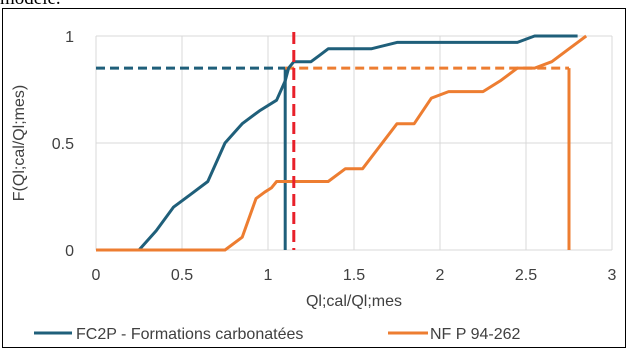 This screenshot has height=351, width=630. I want to click on x-tick-label: 1.5, so click(354, 275).